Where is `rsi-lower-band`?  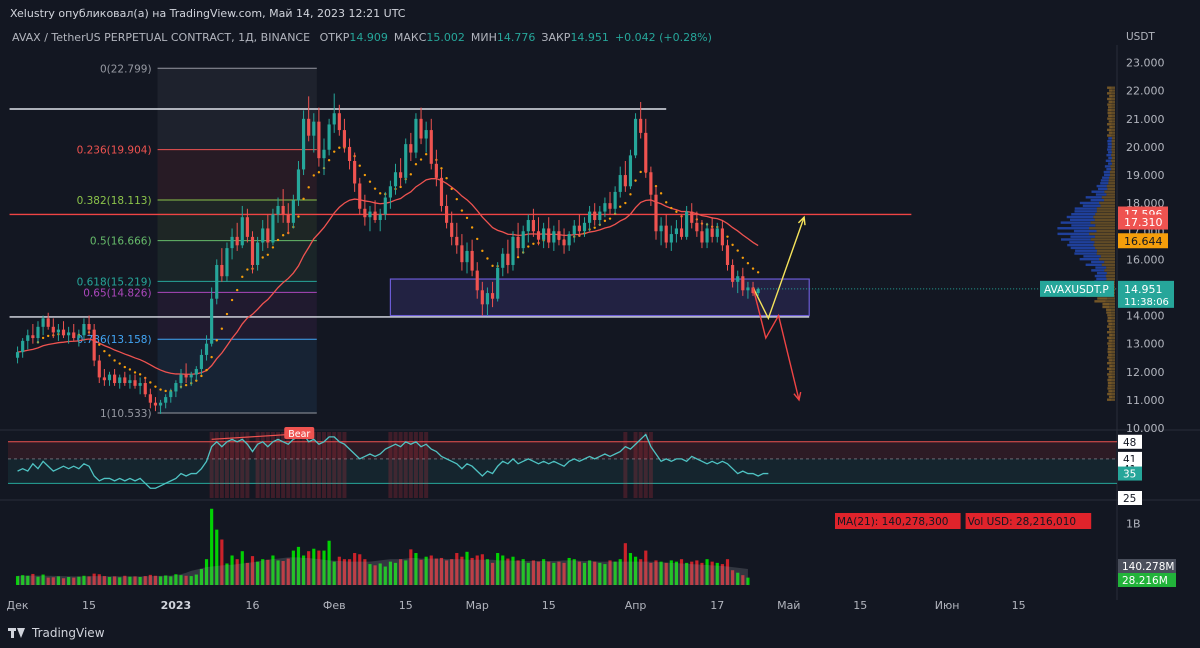
rsi-lower-band is located at coordinates (562, 471).